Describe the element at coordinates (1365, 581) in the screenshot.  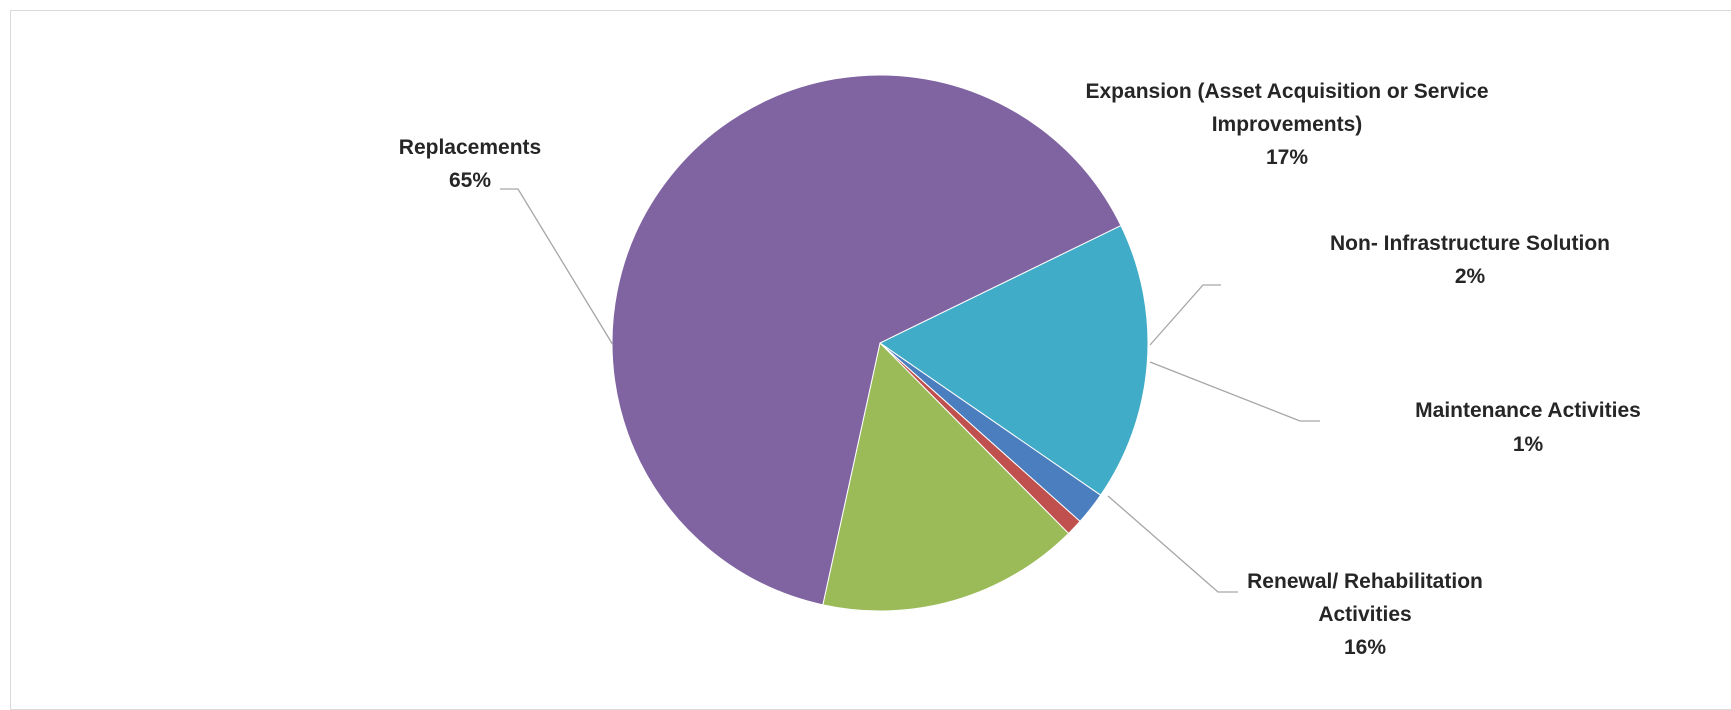
I see `label-renewal-line1: Renewal/ Rehabilitation` at that location.